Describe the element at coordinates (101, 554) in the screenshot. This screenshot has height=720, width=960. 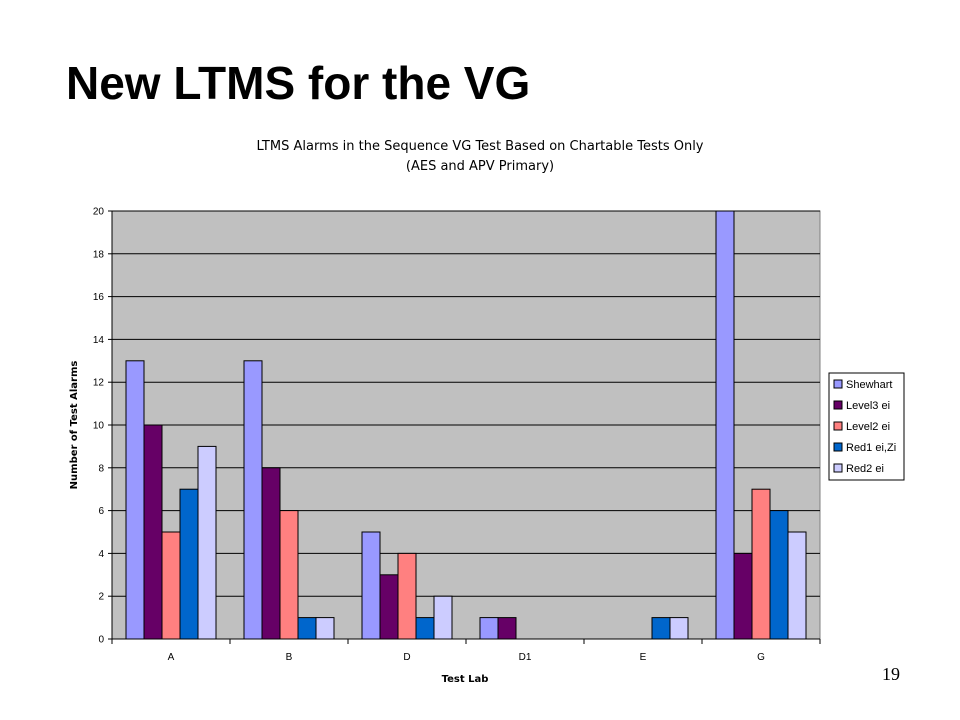
I see `y-tick-label: 4` at that location.